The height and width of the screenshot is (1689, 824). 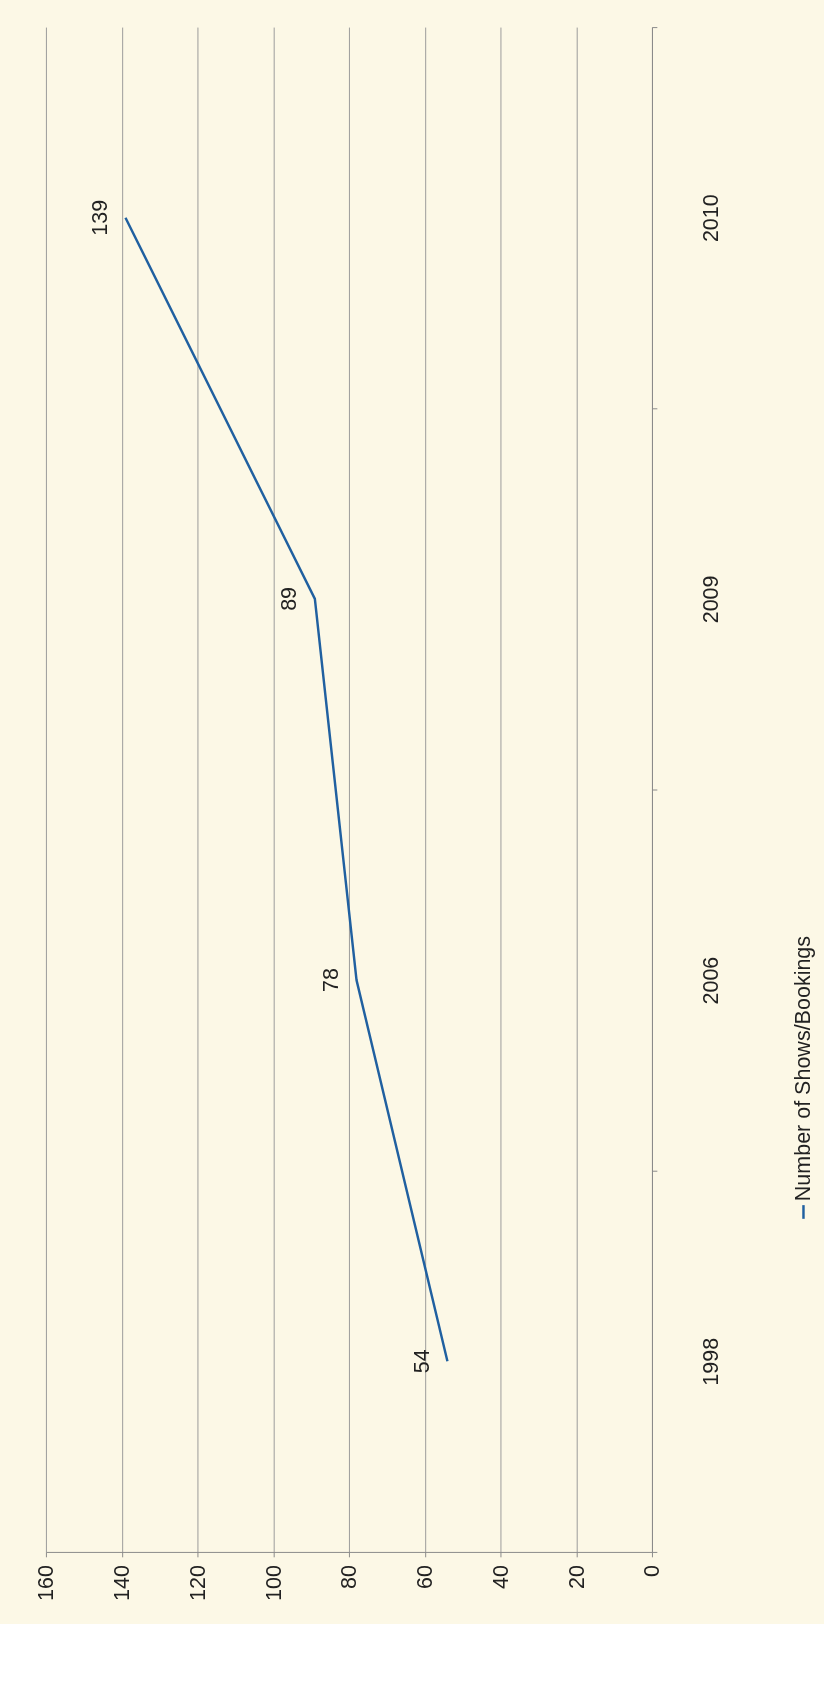 What do you see at coordinates (710, 599) in the screenshot?
I see `y-tick-label: 2009` at bounding box center [710, 599].